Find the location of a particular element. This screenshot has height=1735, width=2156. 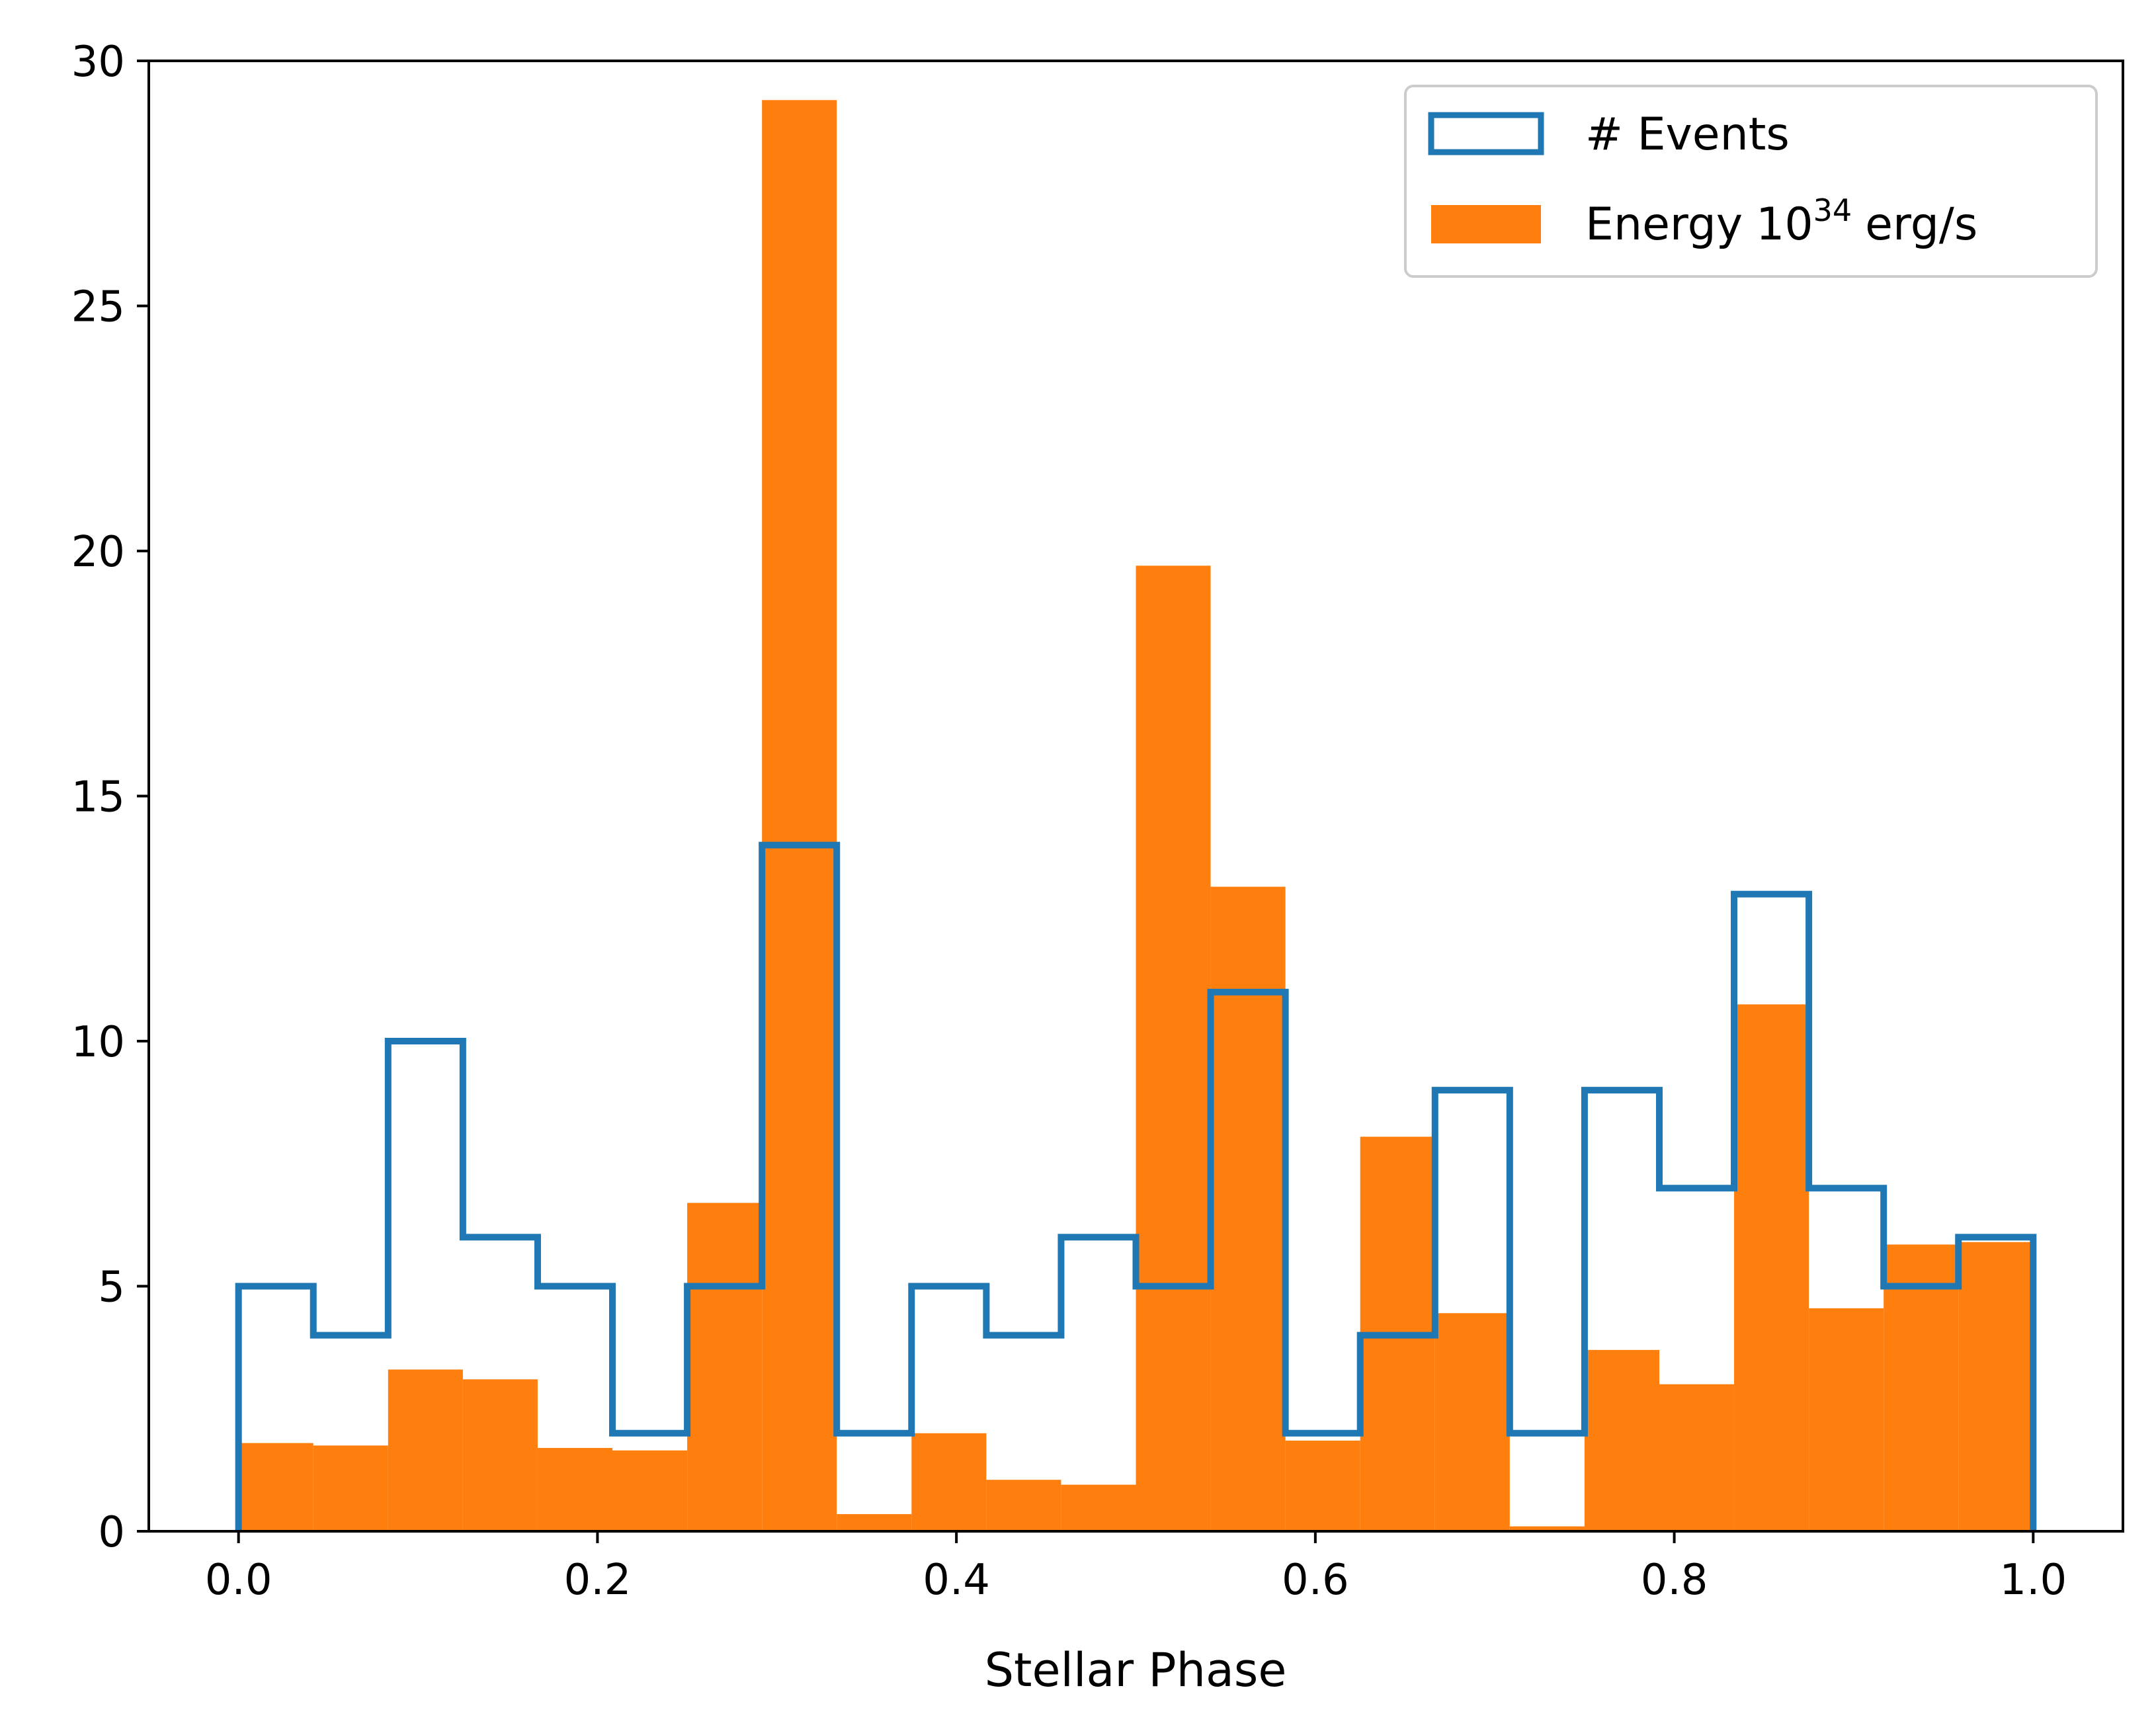

x-tick-label: 1.0 is located at coordinates (2033, 1580).